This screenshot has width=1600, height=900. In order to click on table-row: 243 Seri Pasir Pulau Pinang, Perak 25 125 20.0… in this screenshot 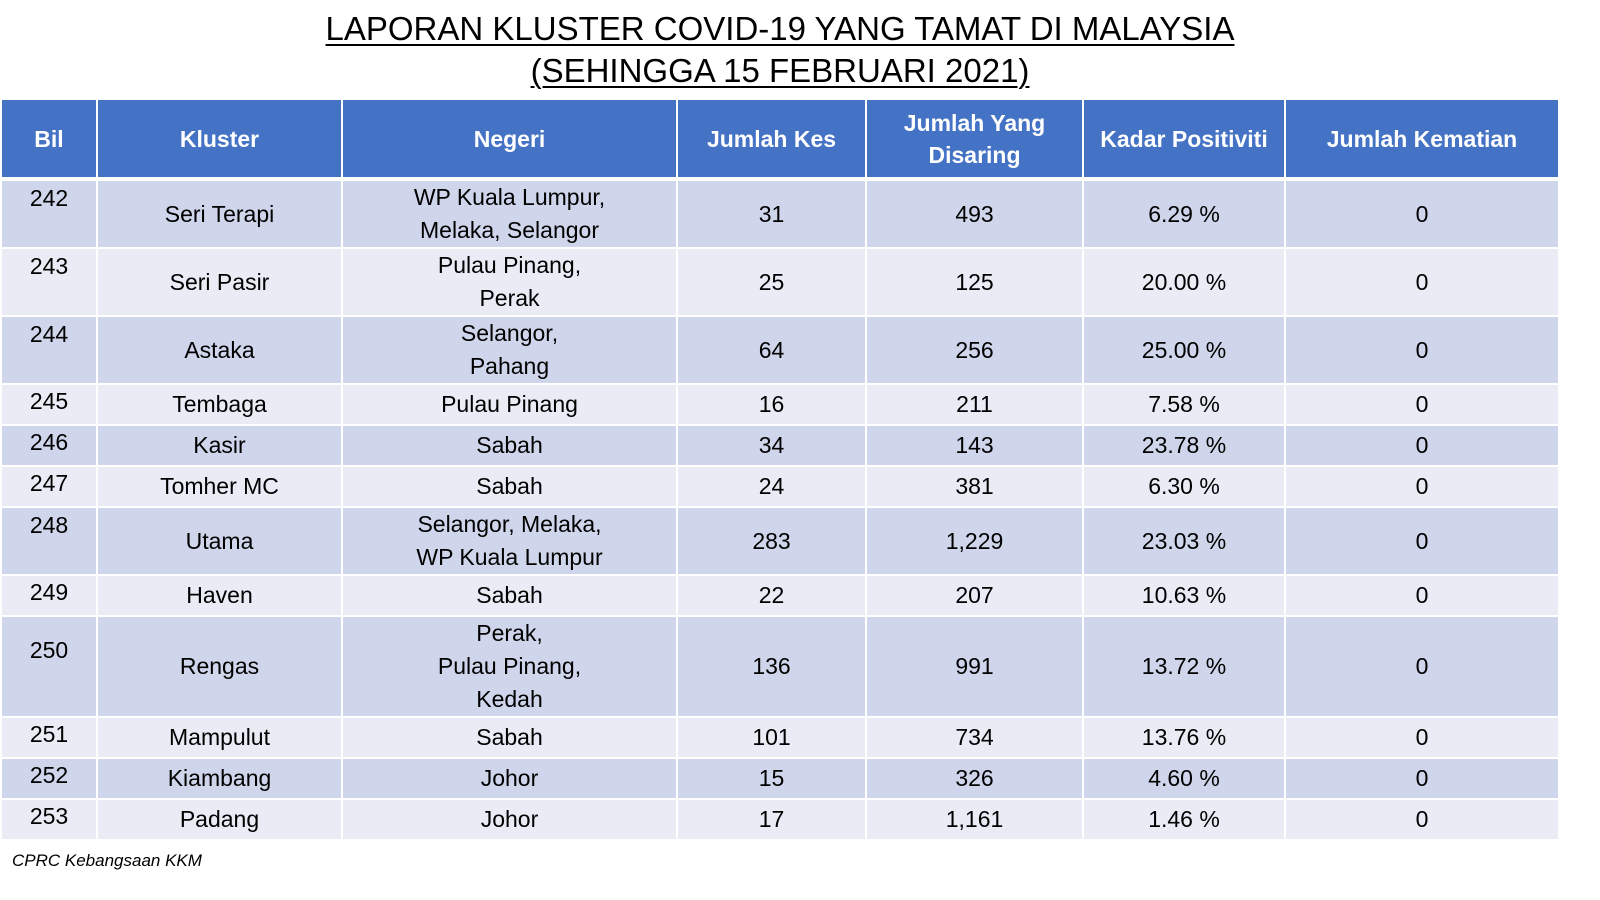, I will do `click(780, 282)`.